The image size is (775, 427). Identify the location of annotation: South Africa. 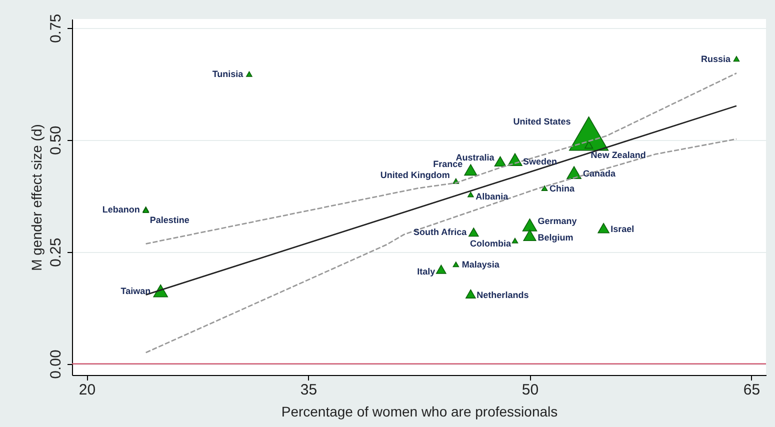
(440, 232).